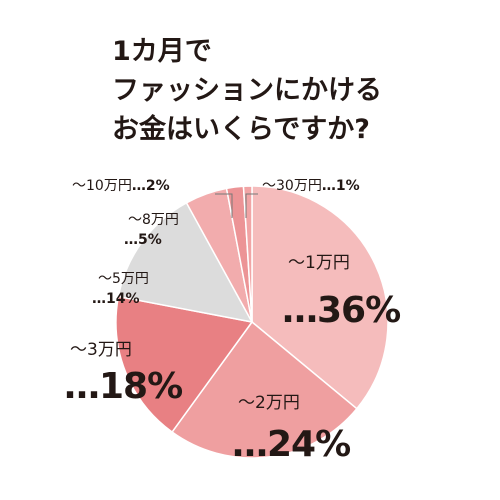  Describe the element at coordinates (143, 240) in the screenshot. I see `value-label: …5%` at that location.